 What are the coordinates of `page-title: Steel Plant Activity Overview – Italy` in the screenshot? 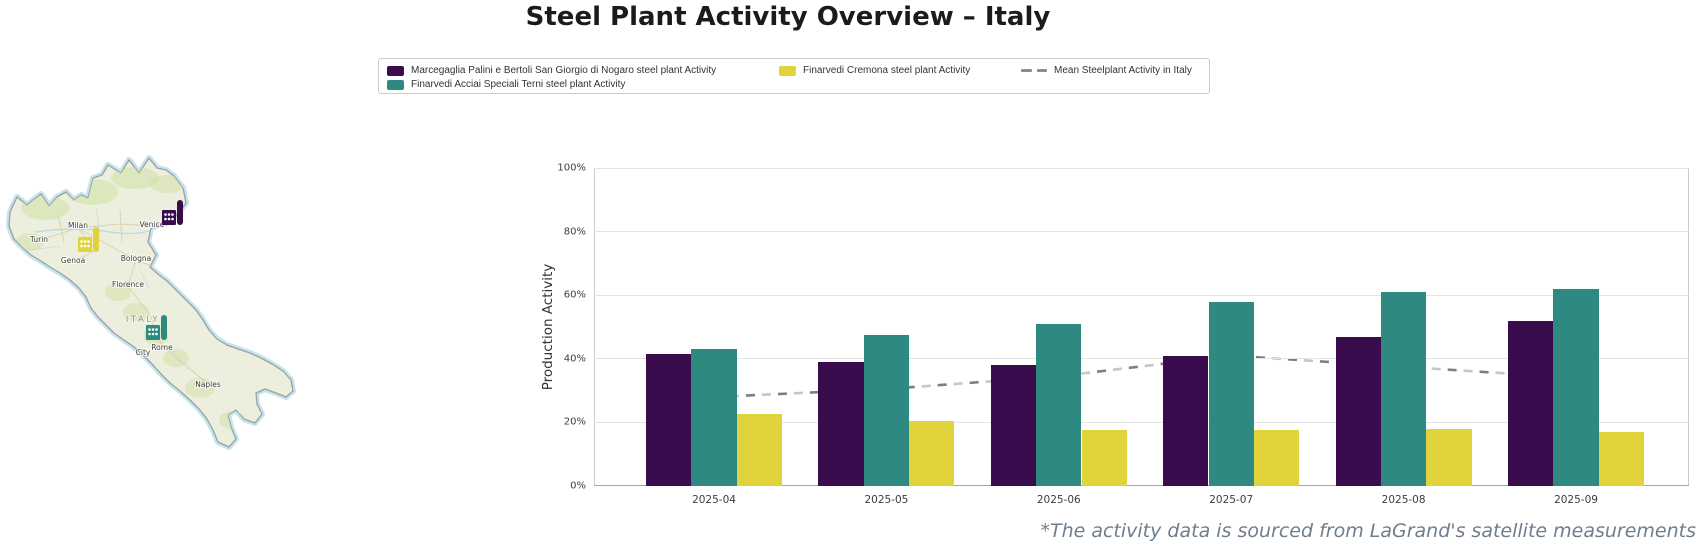 It's located at (788, 17).